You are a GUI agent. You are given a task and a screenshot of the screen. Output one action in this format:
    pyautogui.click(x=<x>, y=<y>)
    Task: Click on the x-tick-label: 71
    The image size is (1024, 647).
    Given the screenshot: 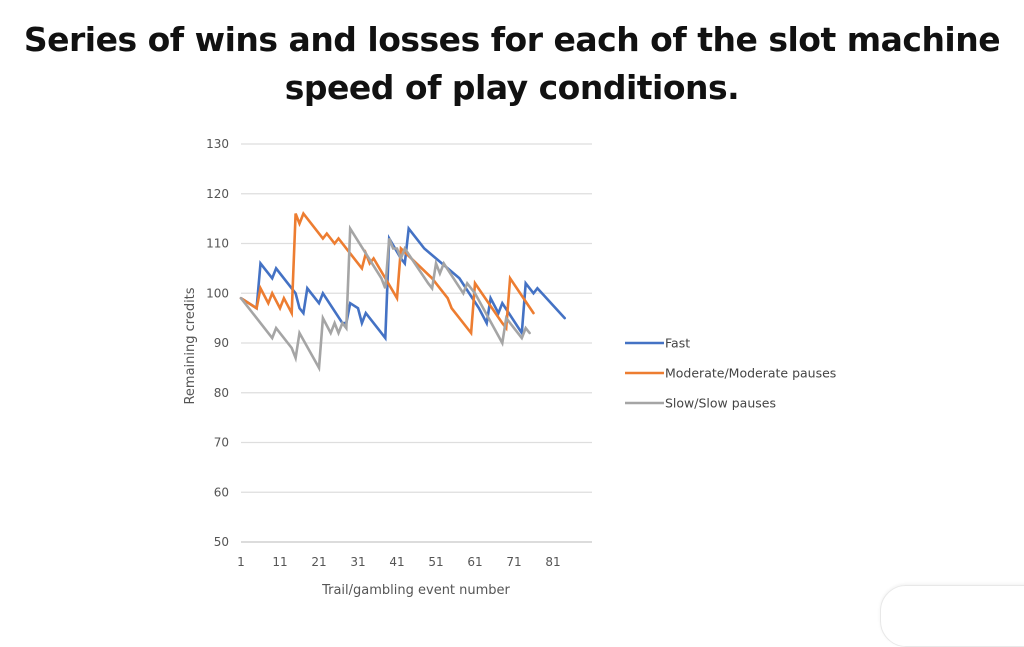 What is the action you would take?
    pyautogui.click(x=513, y=562)
    